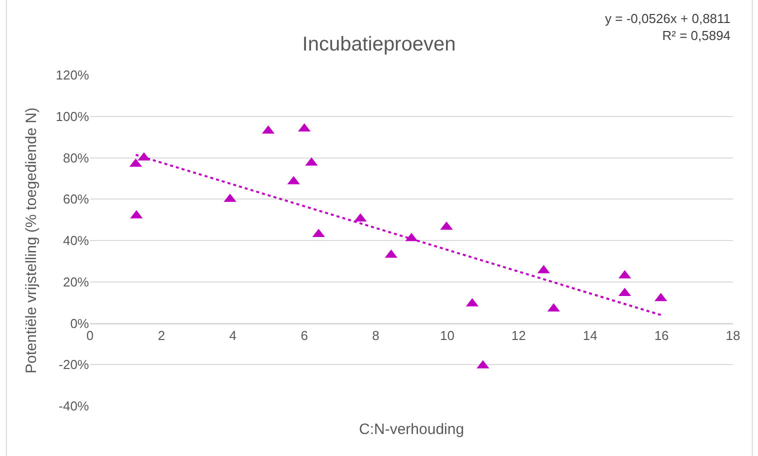 The height and width of the screenshot is (456, 758). Describe the element at coordinates (162, 335) in the screenshot. I see `x-tick-label: 2` at that location.